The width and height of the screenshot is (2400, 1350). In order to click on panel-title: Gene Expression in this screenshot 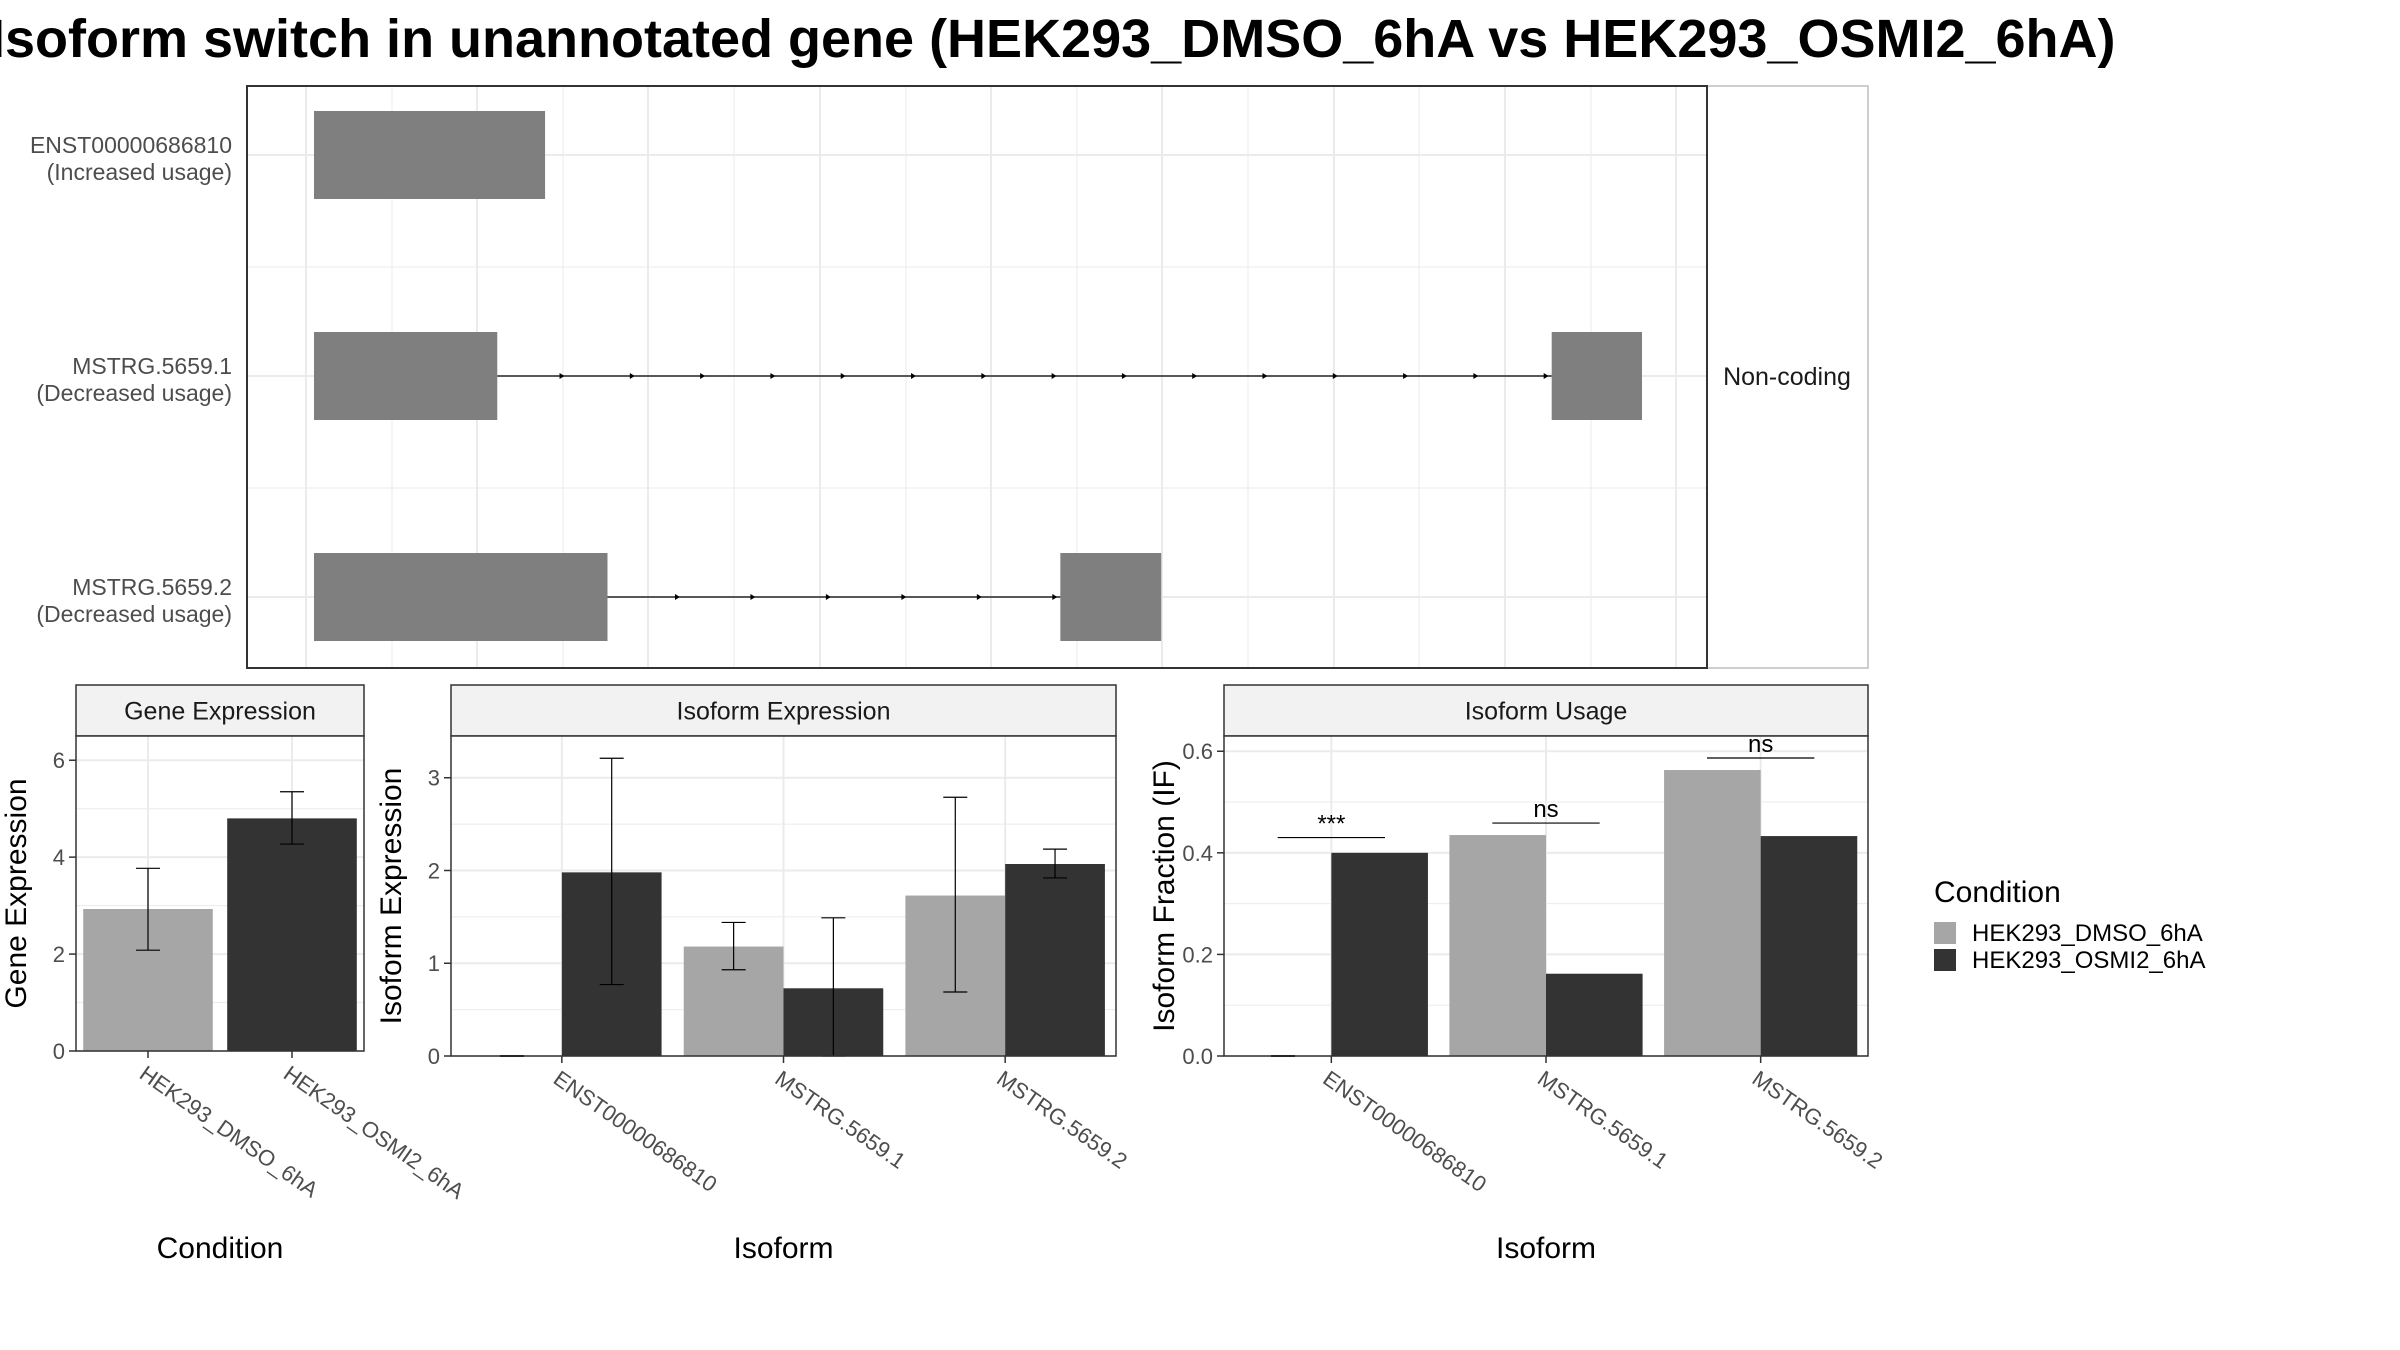, I will do `click(220, 712)`.